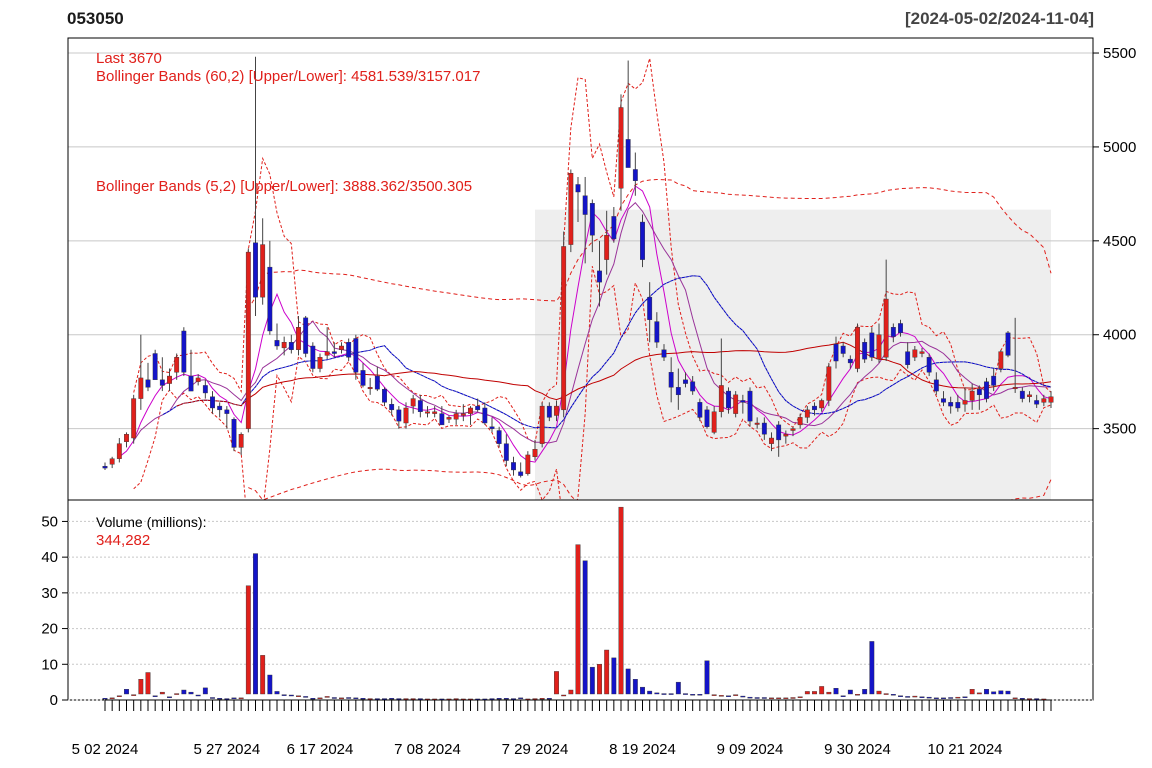  What do you see at coordinates (1119, 429) in the screenshot?
I see `price-tick-label: 3500` at bounding box center [1119, 429].